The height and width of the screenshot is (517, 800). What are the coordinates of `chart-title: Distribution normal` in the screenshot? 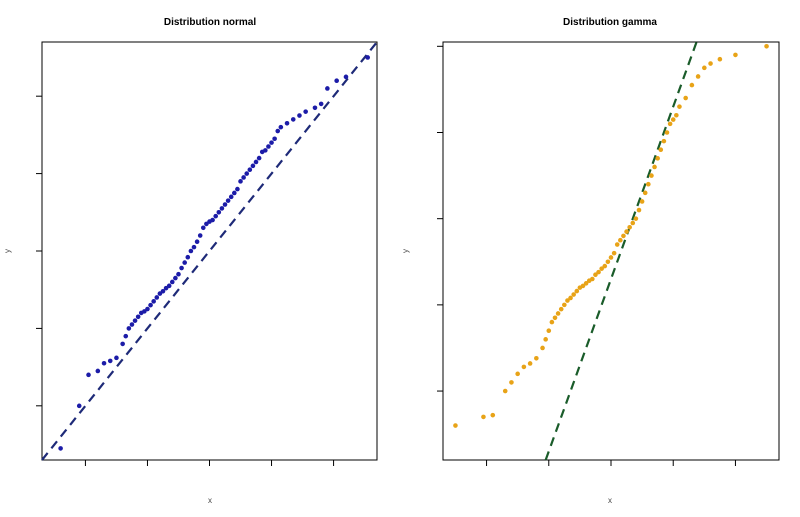 It's located at (210, 22).